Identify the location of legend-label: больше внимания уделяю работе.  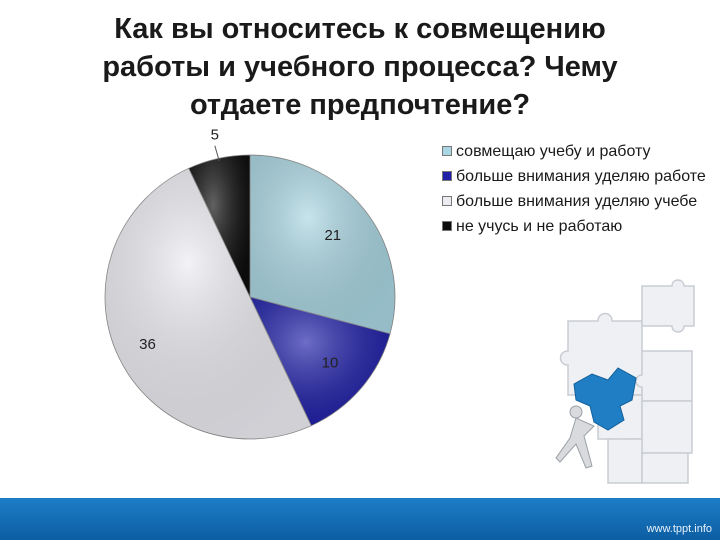
(581, 176).